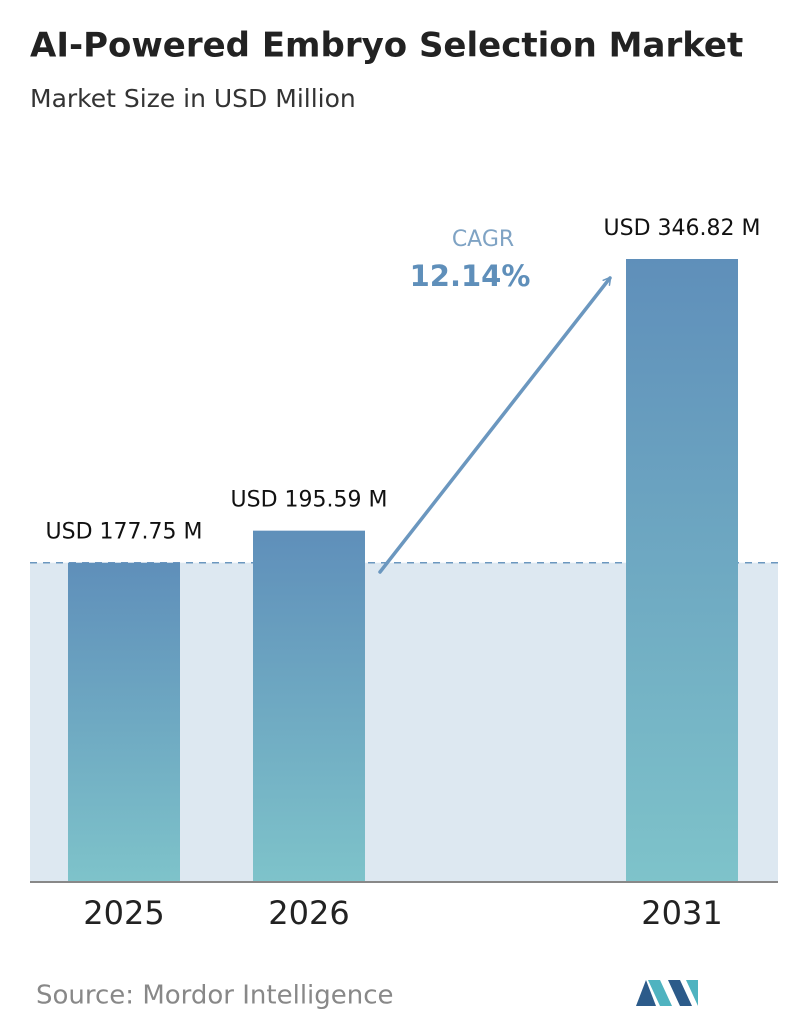 Image resolution: width=796 pixels, height=1034 pixels. Describe the element at coordinates (215, 996) in the screenshot. I see `source: Source: Mordor Intelligence` at that location.